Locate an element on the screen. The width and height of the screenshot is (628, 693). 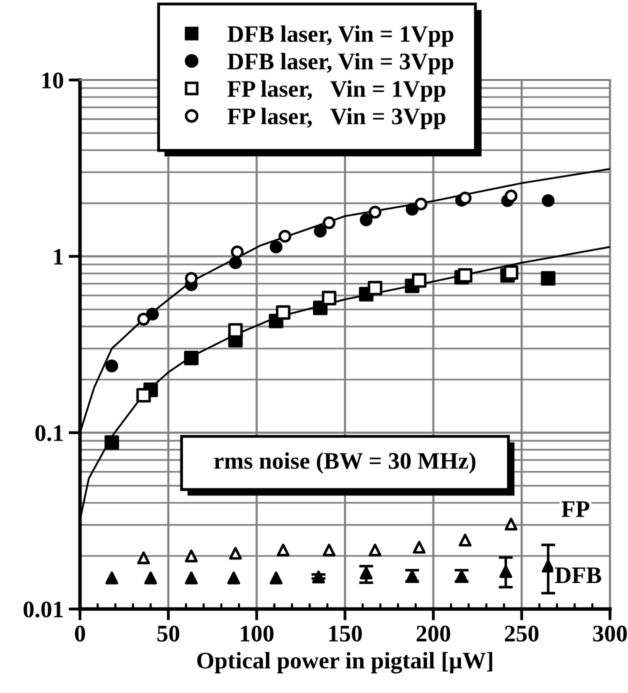
x-tick-label: 200 is located at coordinates (433, 634).